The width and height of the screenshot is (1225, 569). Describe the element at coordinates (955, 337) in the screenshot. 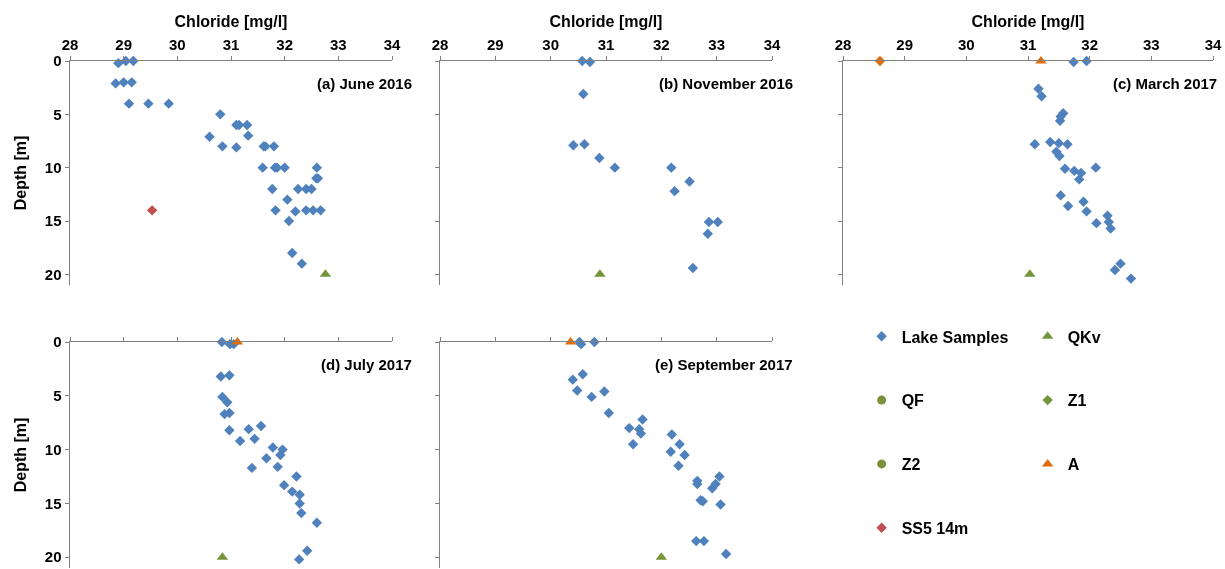

I see `legend-label: Lake Samples` at that location.